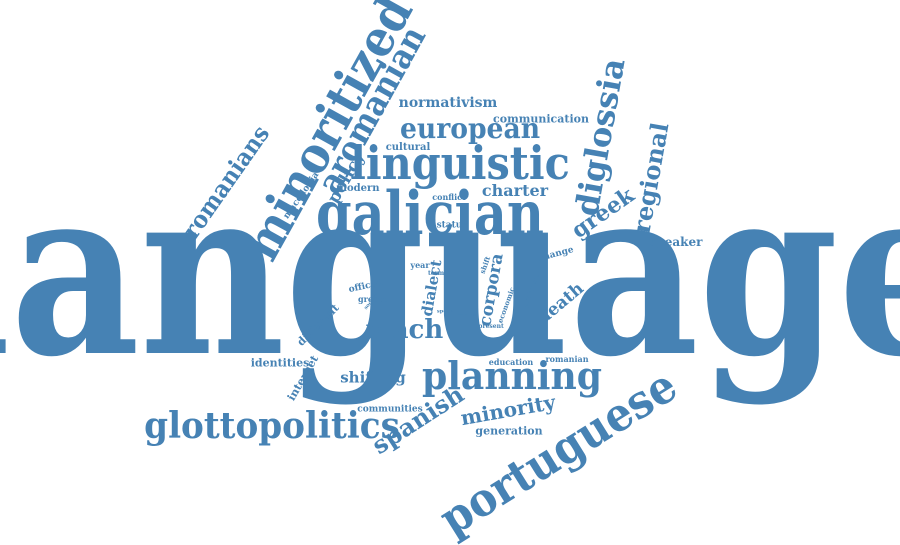  Describe the element at coordinates (272, 426) in the screenshot. I see `word-glottopolitics: glottopolitics` at that location.